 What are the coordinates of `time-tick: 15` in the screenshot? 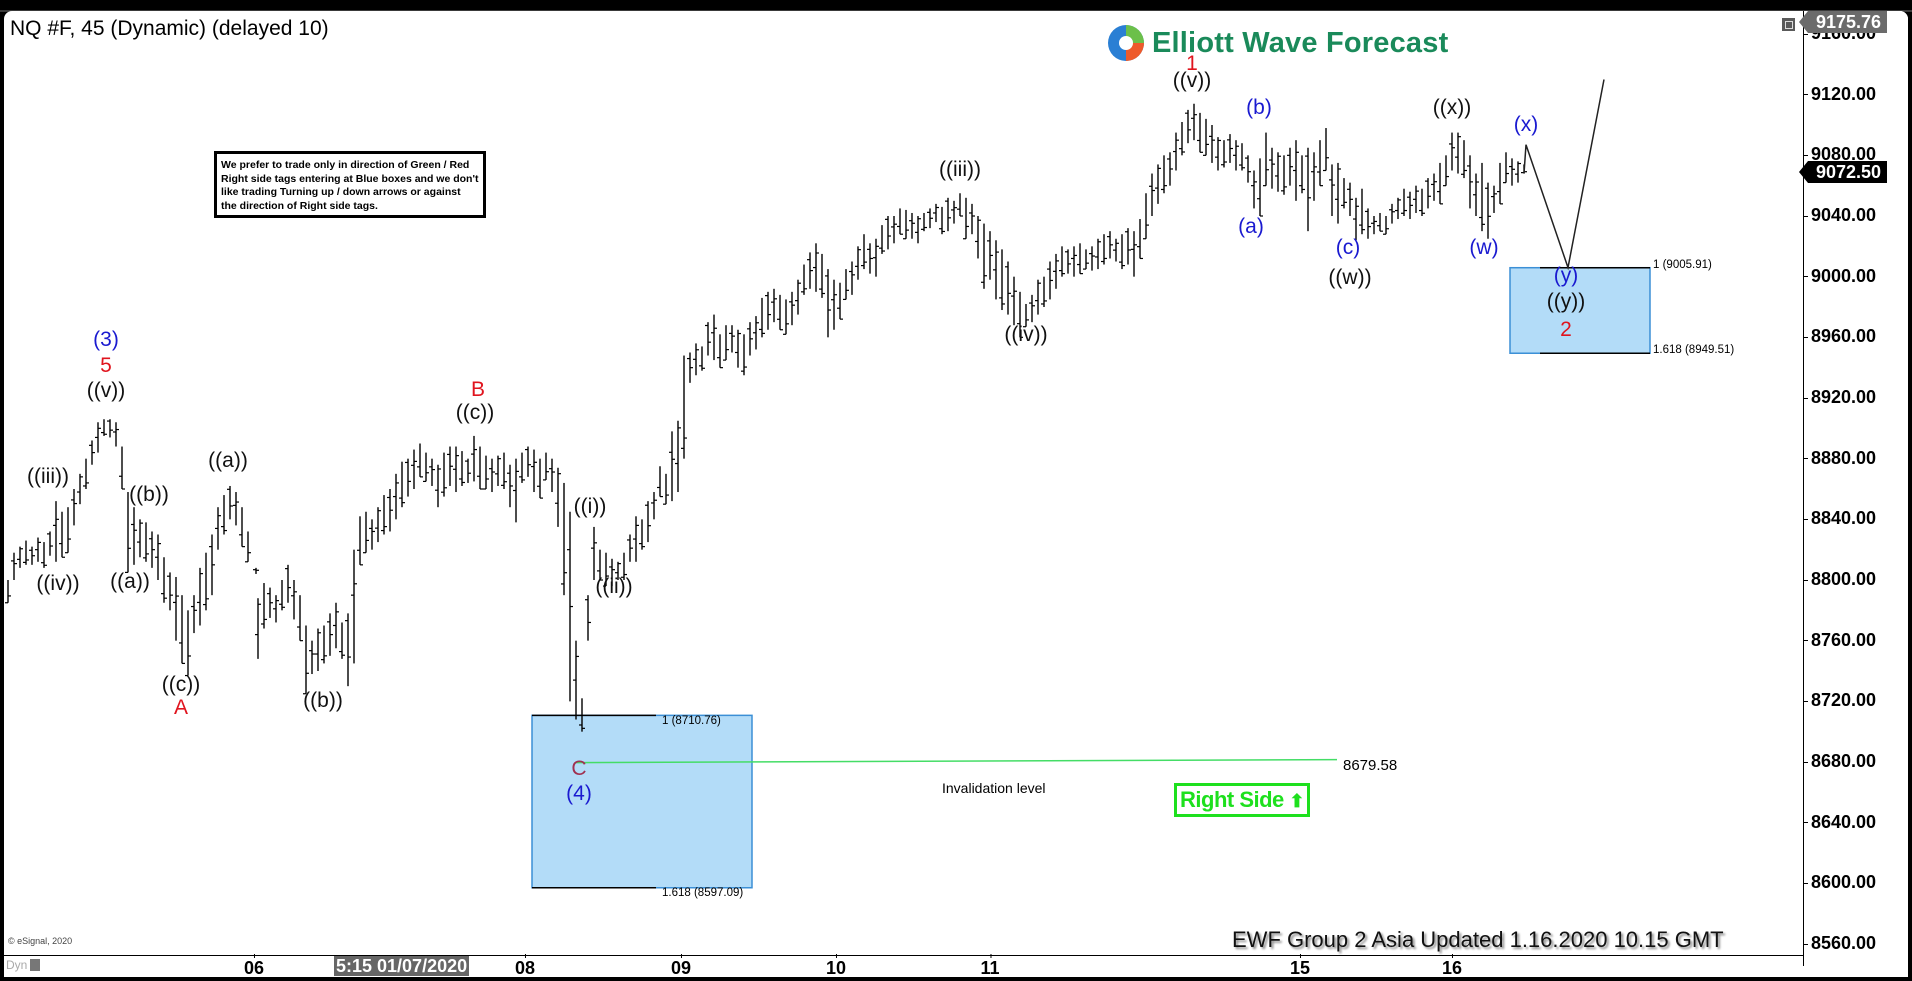 It's located at (1300, 965).